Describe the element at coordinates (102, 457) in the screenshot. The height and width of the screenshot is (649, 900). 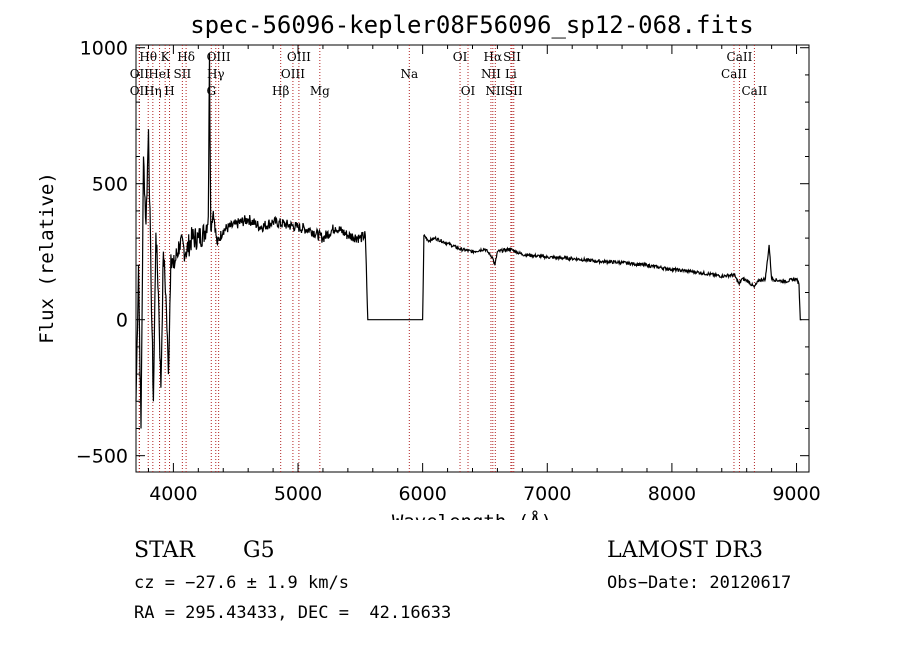
I see `y-tick-label-0: −500` at that location.